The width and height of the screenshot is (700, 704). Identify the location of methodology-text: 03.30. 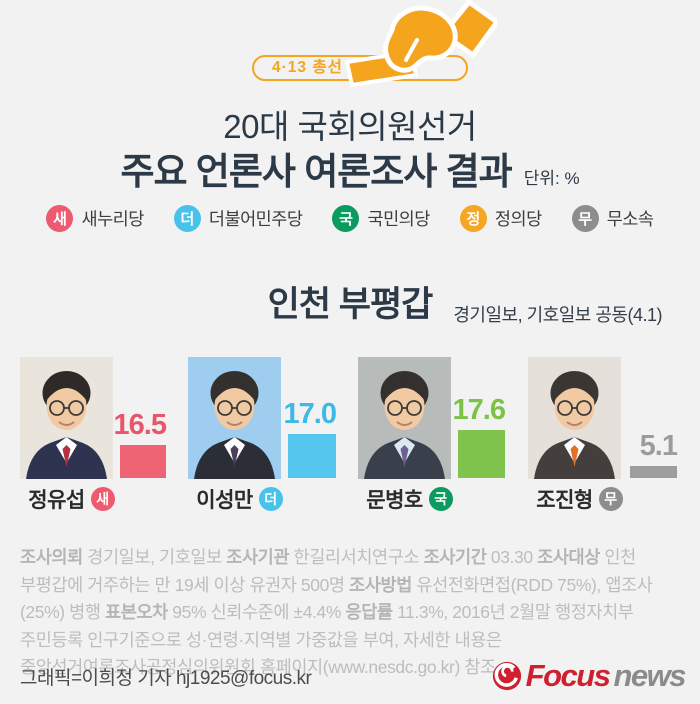
(514, 557).